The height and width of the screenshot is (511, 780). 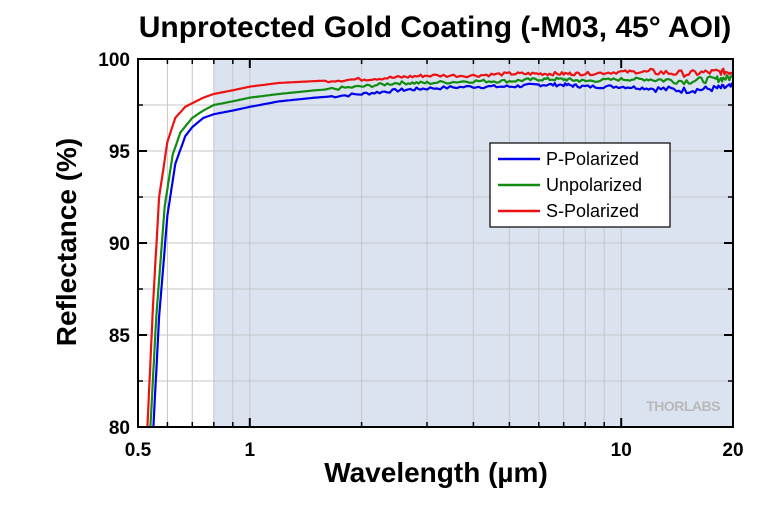 What do you see at coordinates (120, 152) in the screenshot?
I see `y-tick-label: 95` at bounding box center [120, 152].